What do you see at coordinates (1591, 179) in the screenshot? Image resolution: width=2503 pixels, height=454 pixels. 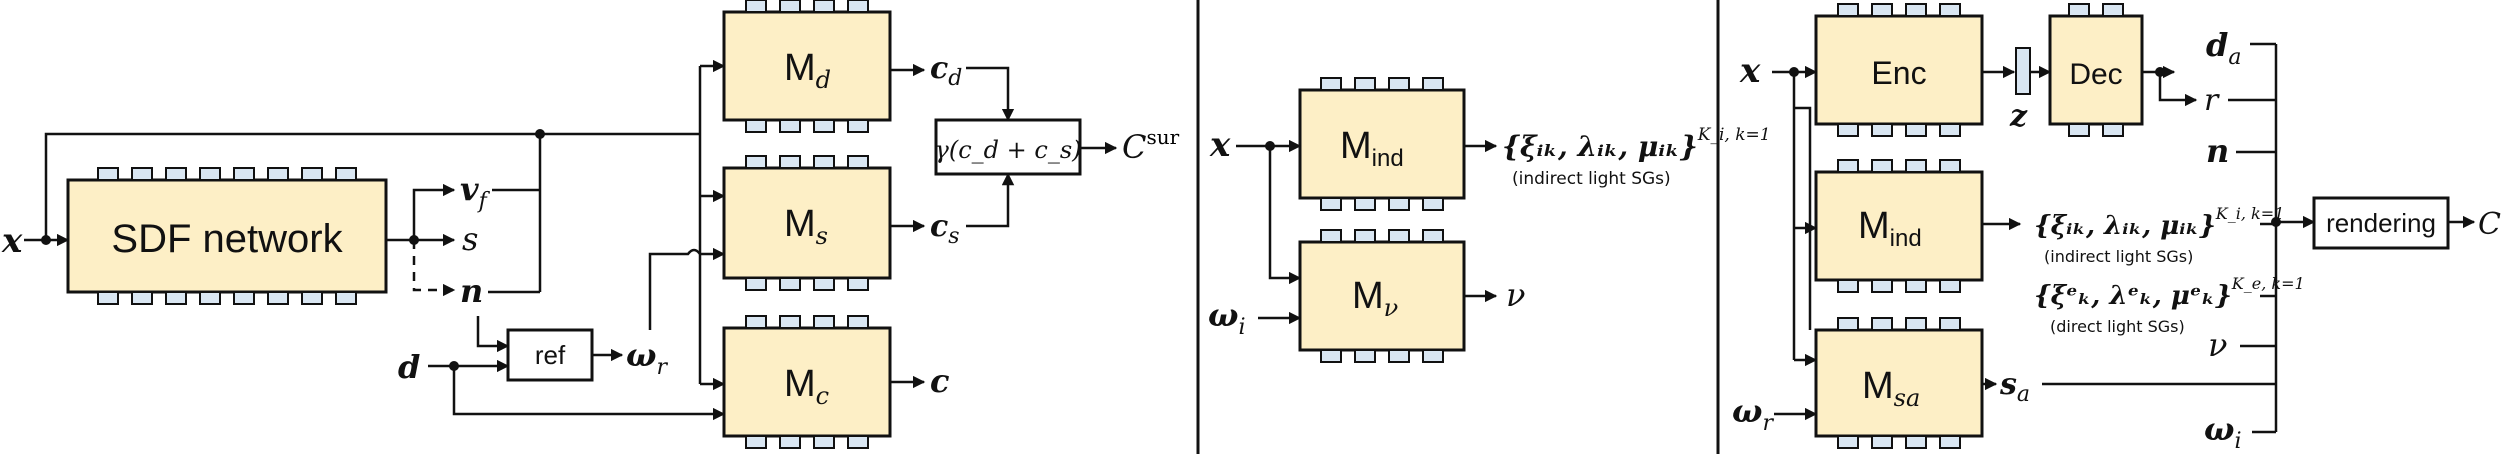 I see `mid-indirect-note: (indirect light SGs)` at bounding box center [1591, 179].